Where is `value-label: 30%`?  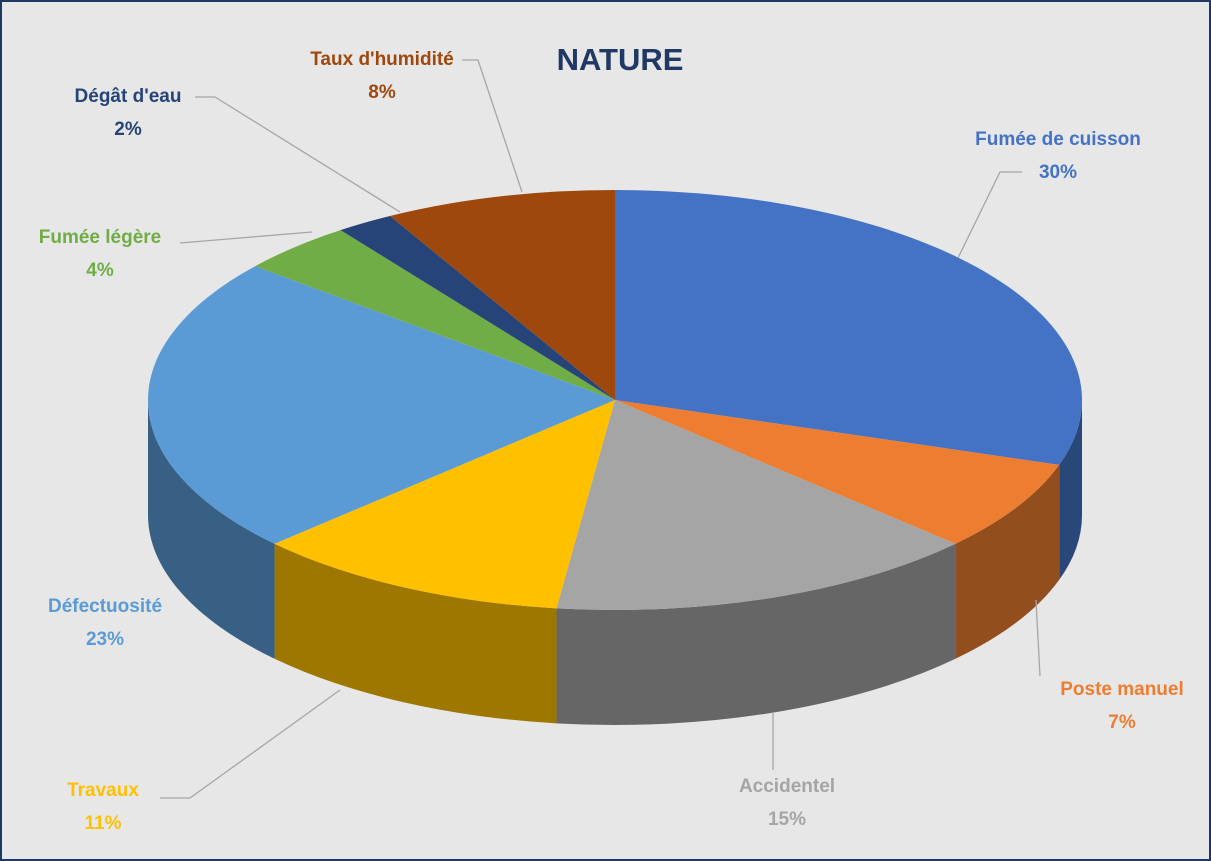 value-label: 30% is located at coordinates (1058, 172).